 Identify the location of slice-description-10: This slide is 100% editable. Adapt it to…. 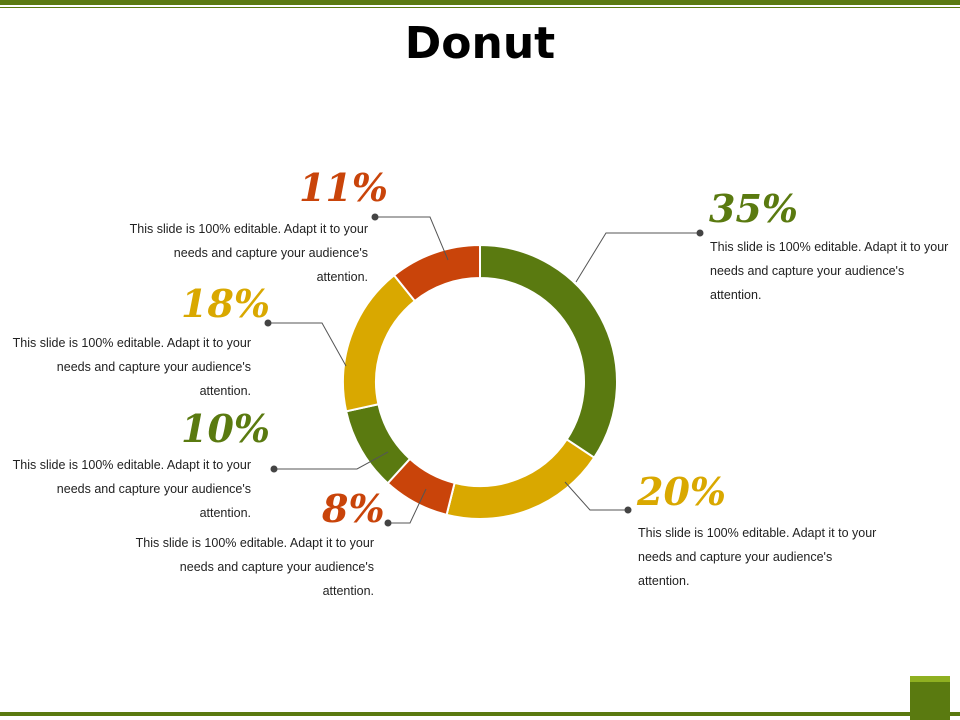
(131, 489).